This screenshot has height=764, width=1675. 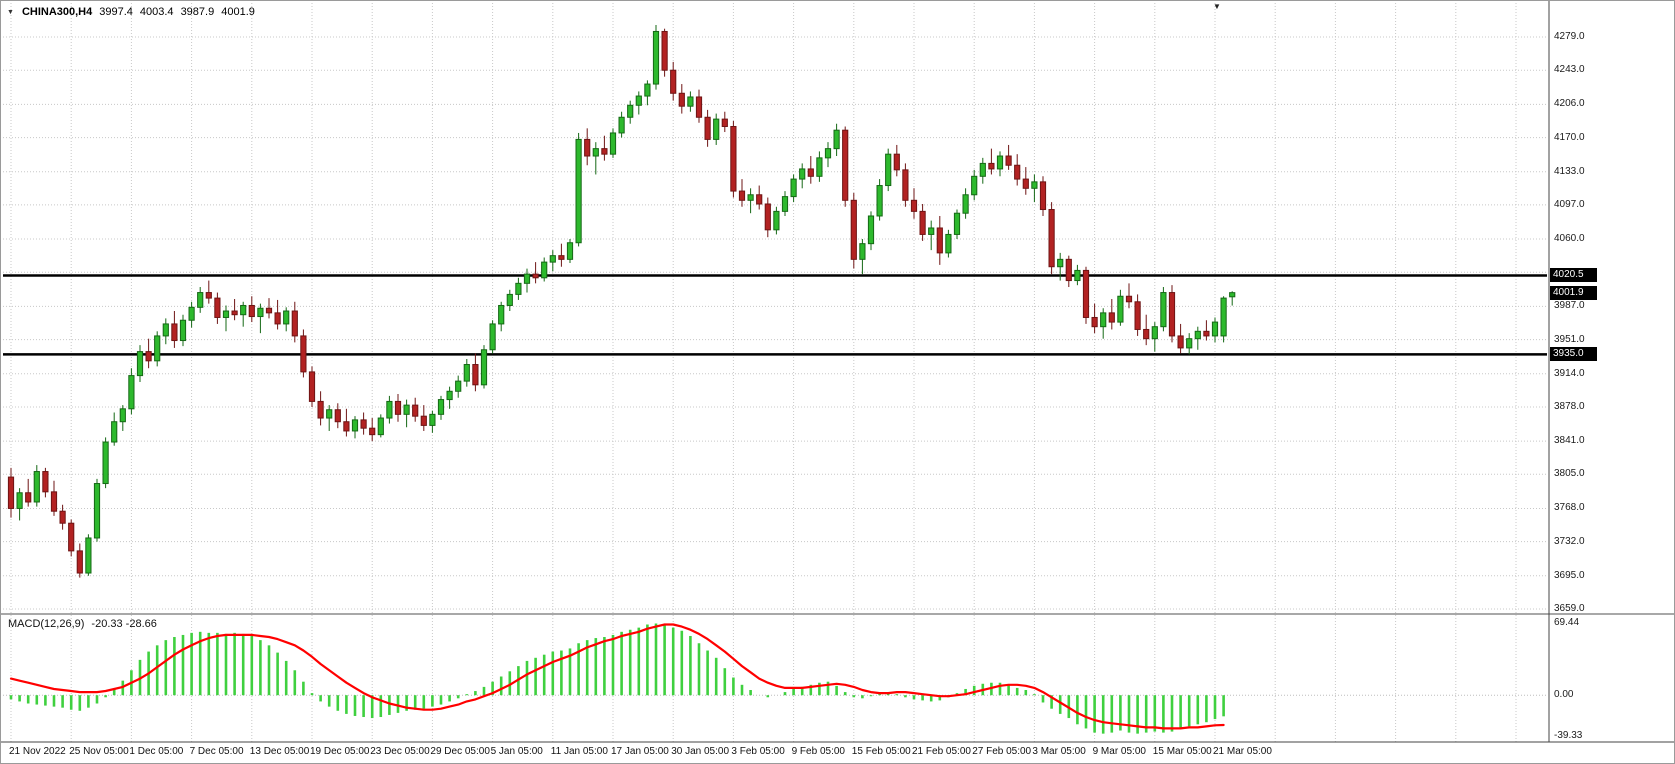 I want to click on macd-indicator-header: MACD(12,26,9) -20.33 -28.66, so click(x=82, y=624).